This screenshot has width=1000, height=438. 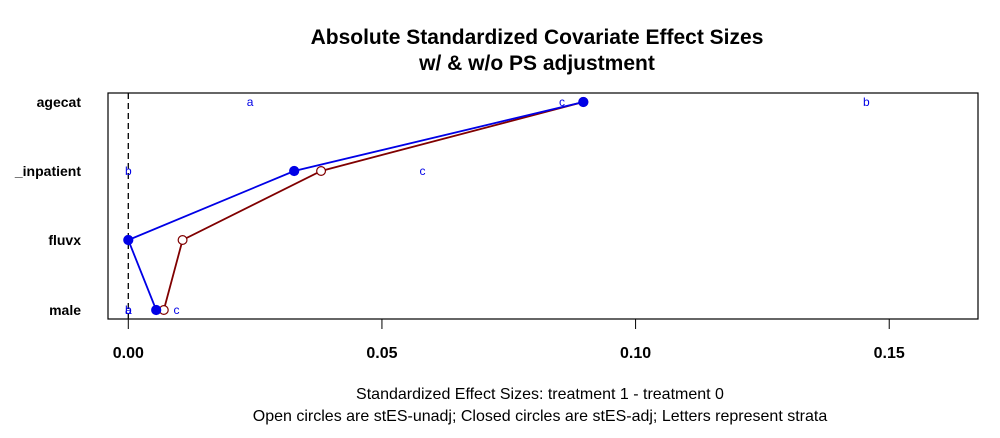 What do you see at coordinates (128, 353) in the screenshot?
I see `x-tick-label: 0.00` at bounding box center [128, 353].